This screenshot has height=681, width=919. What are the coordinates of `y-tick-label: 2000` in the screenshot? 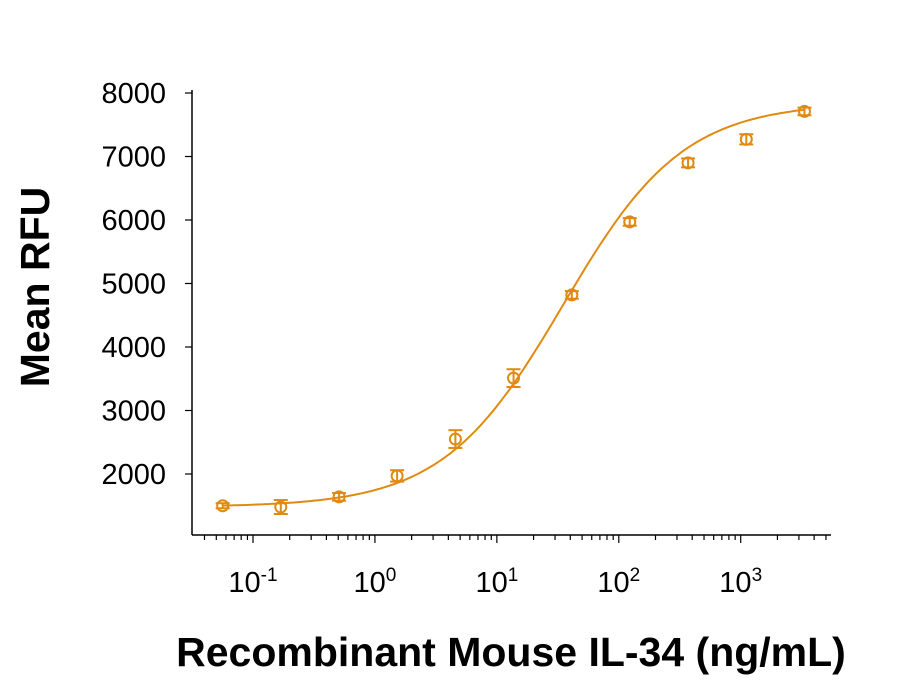 It's located at (133, 475).